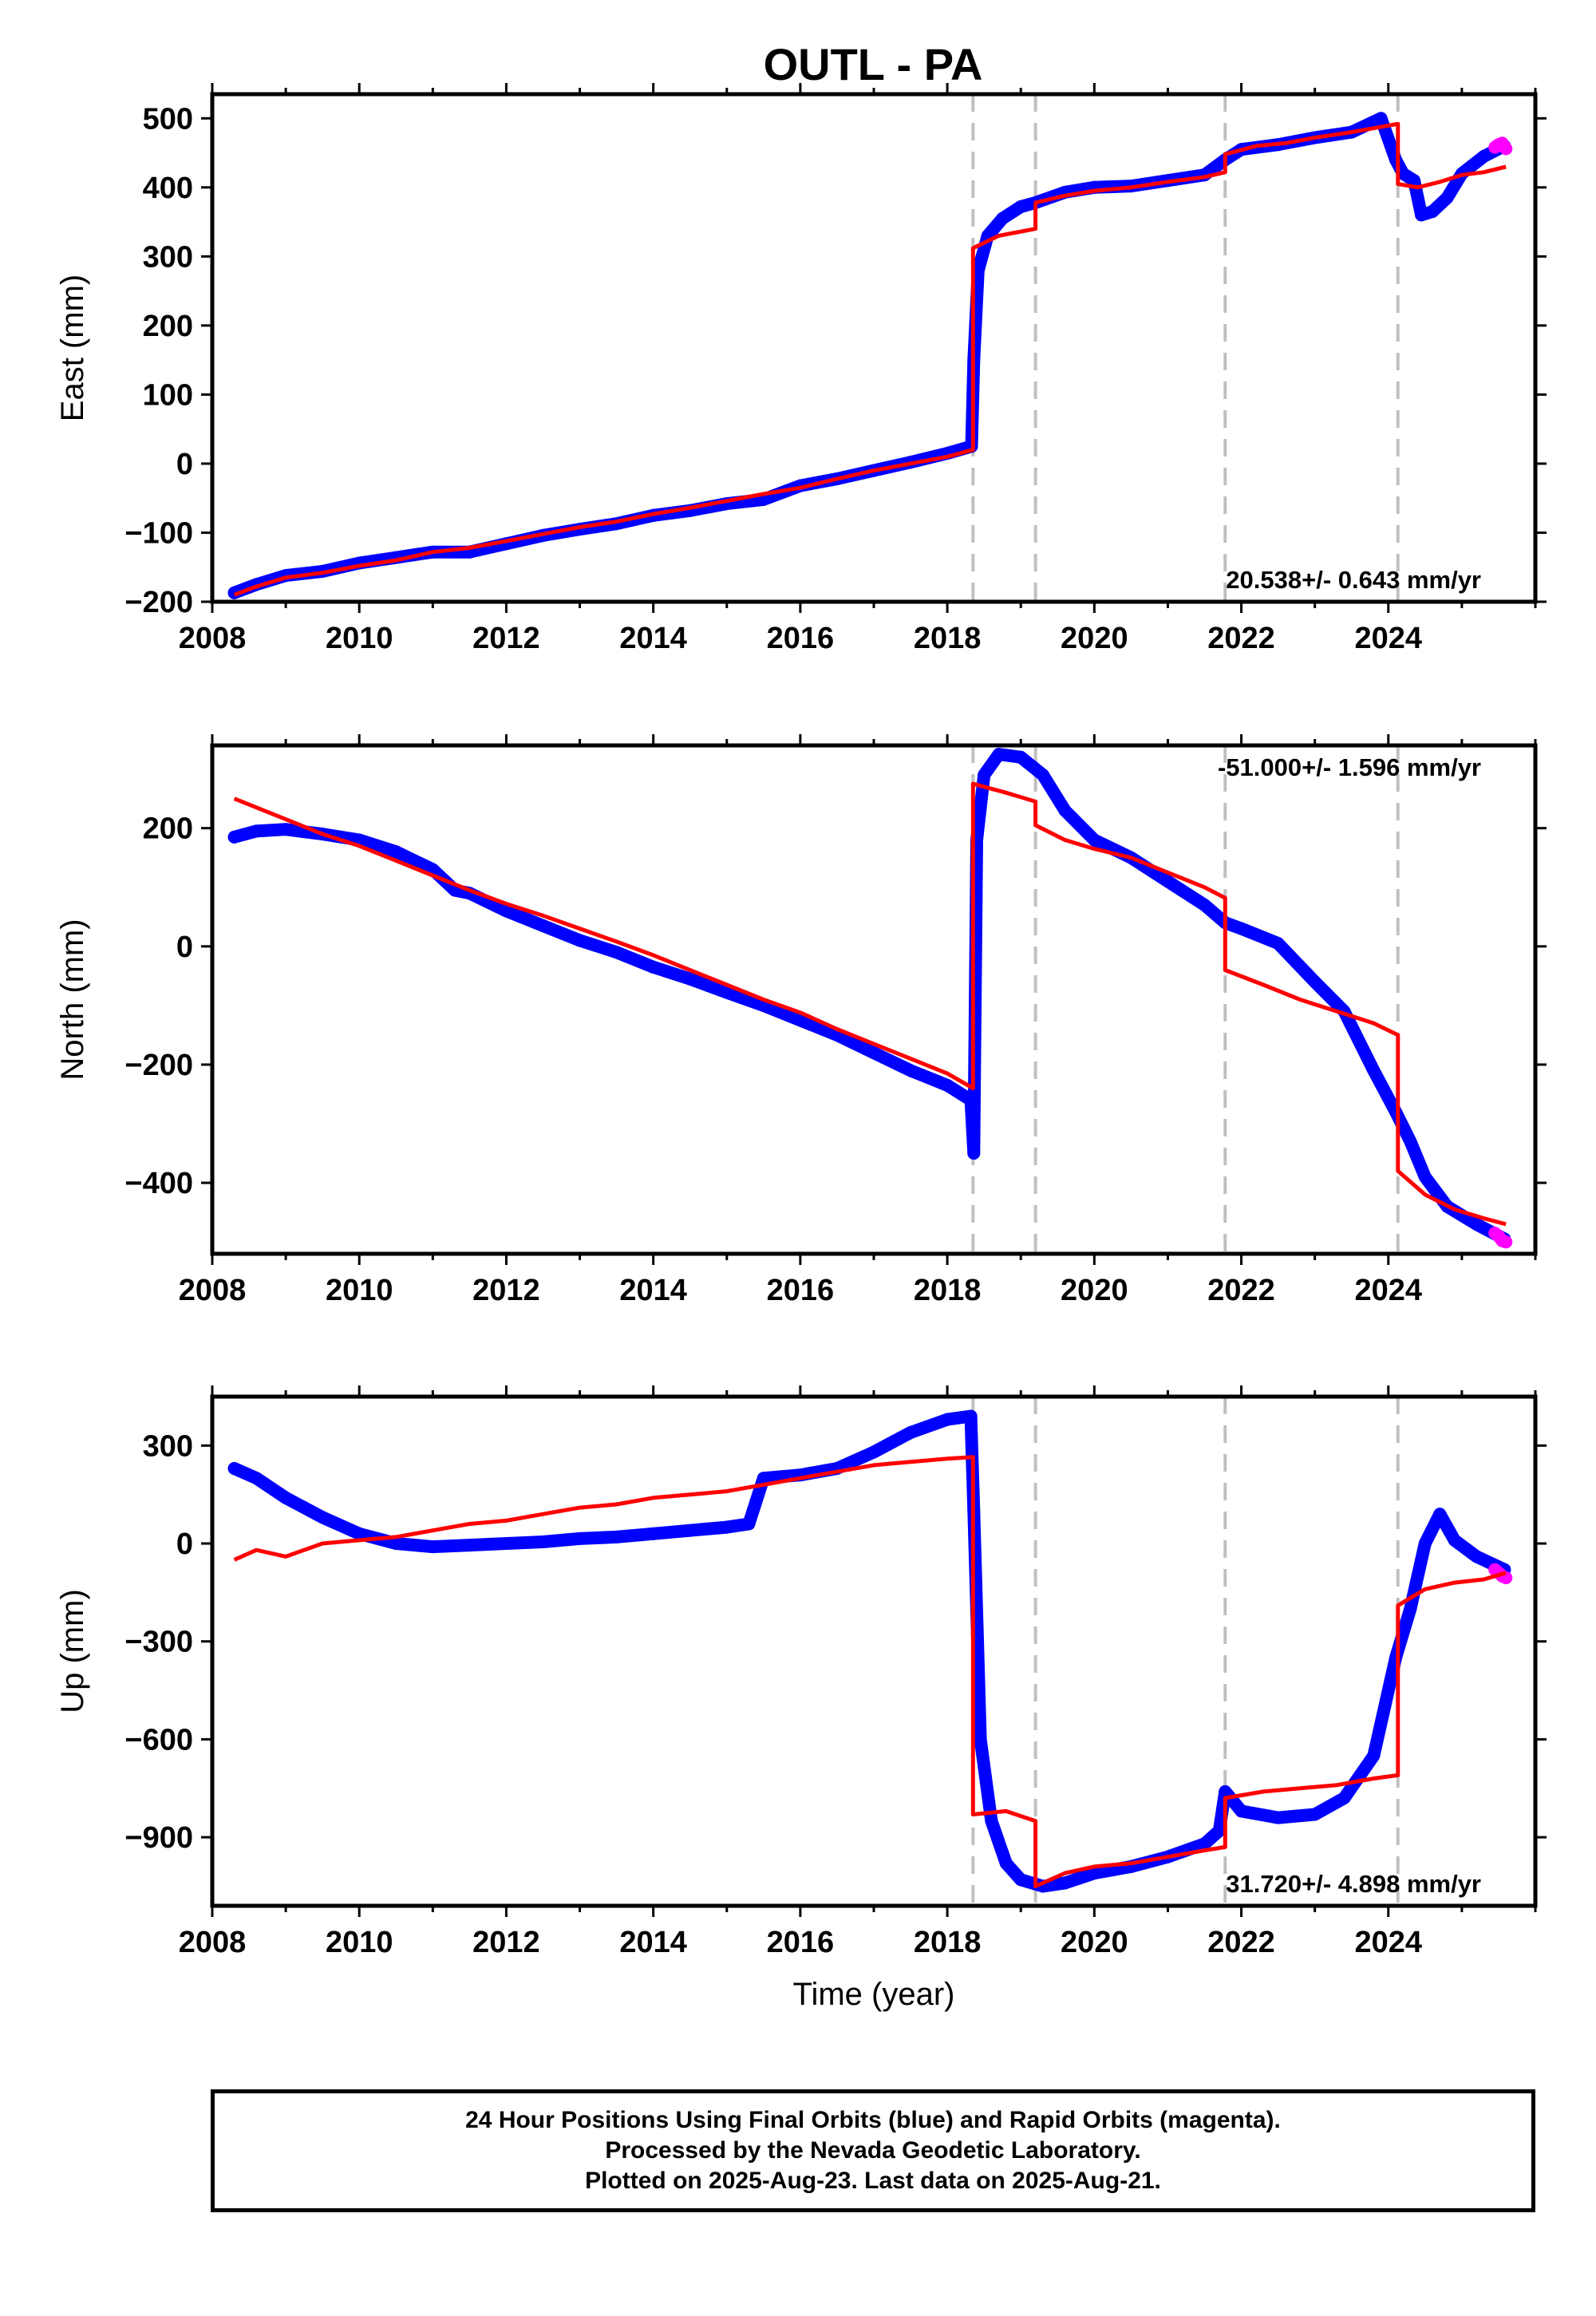  I want to click on rate-label: 31.720+/- 4.898 mm/yr, so click(1353, 1884).